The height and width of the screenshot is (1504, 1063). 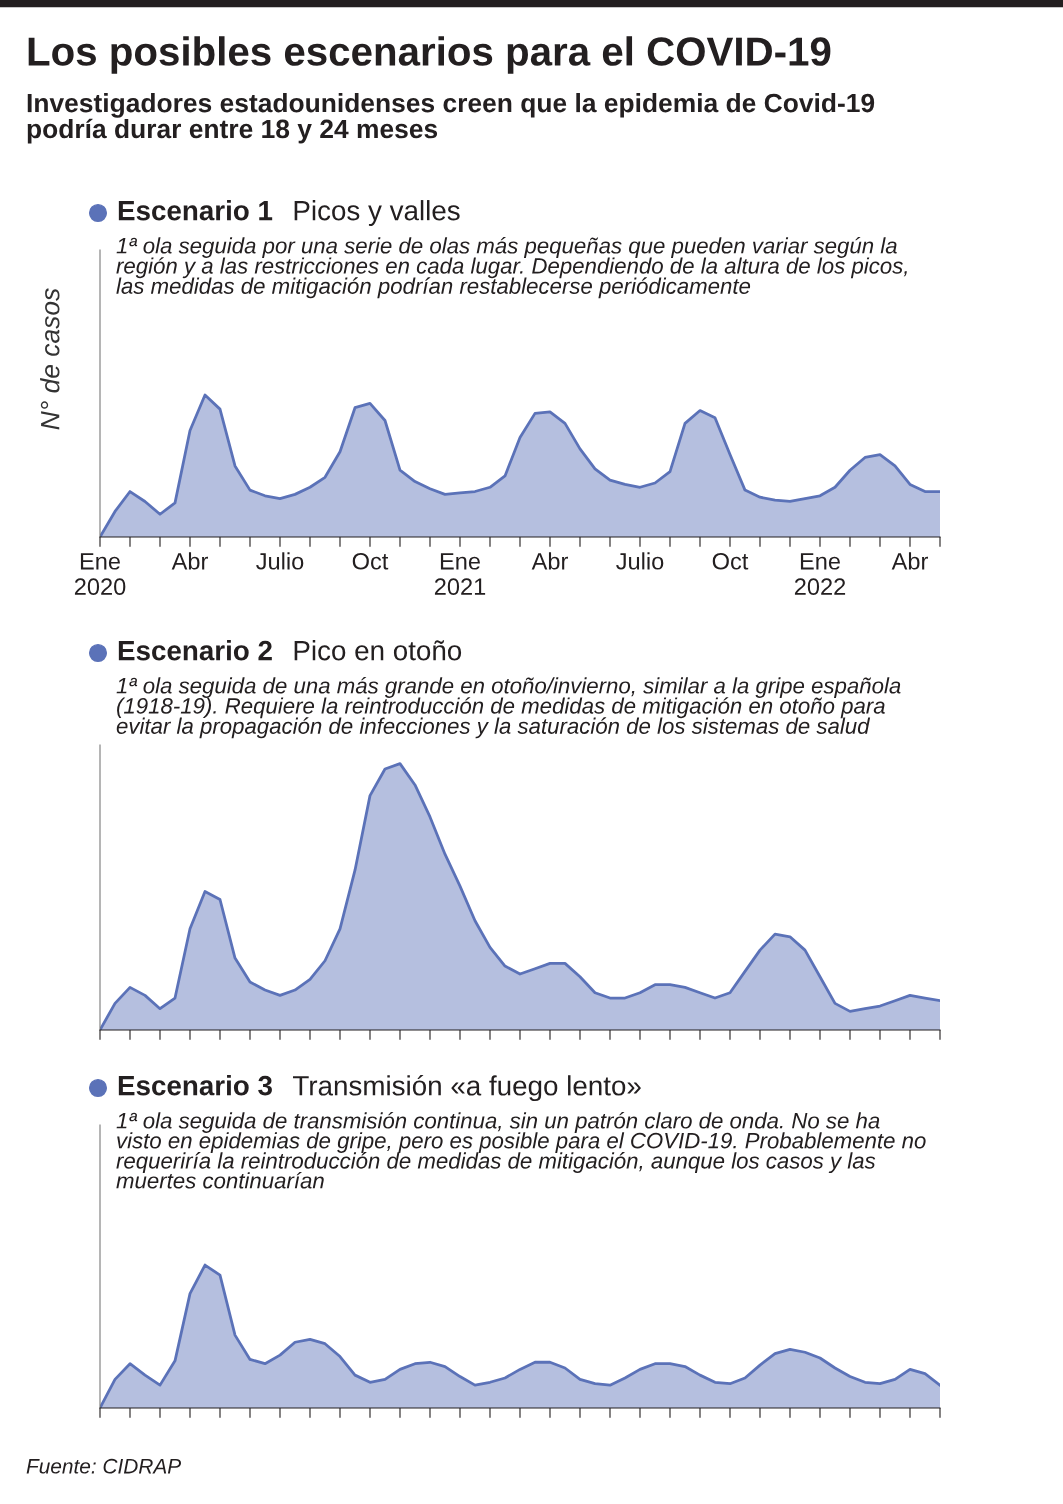 I want to click on text: 1ª ola seguida por una serie de olas más pequeñas que pueden variar según la región y a las restricciones en cada lugar. Dependiendo de la altura de los picos, las medidas de mitigación podrían restablecerse periódicamente, so click(x=511, y=268).